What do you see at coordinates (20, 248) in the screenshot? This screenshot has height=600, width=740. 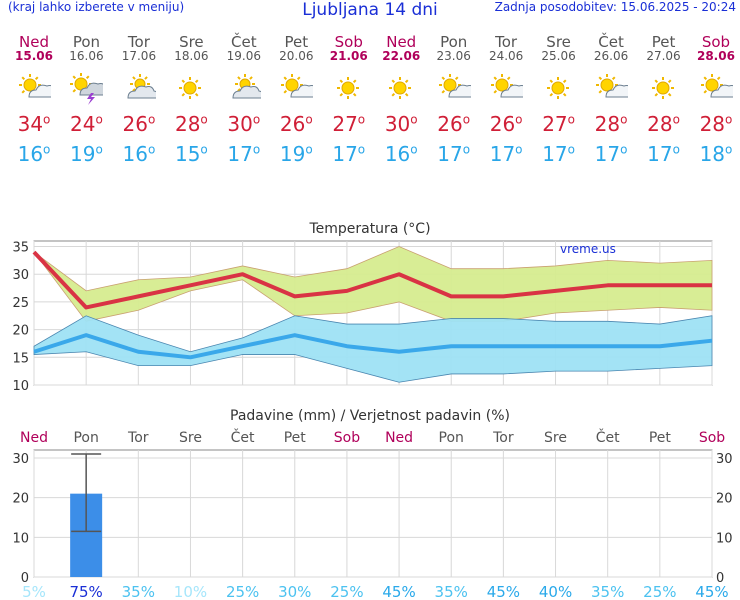 I see `y-tick-label: 35` at bounding box center [20, 248].